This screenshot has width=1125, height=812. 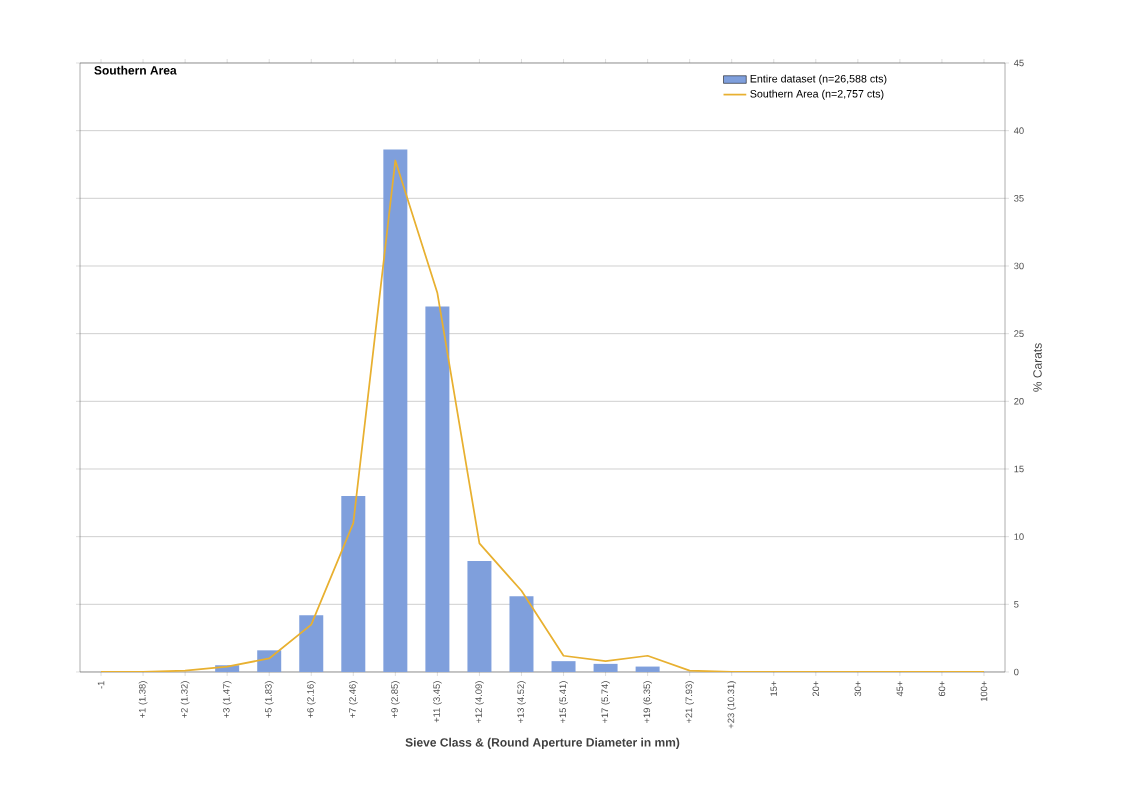 What do you see at coordinates (395, 699) in the screenshot?
I see `x-tick-label: +9 (2.85)` at bounding box center [395, 699].